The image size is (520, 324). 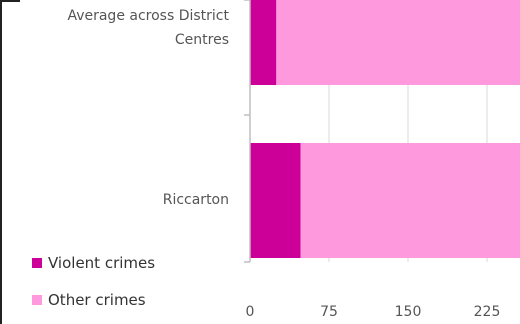 I want to click on image-border-top, so click(x=10, y=1).